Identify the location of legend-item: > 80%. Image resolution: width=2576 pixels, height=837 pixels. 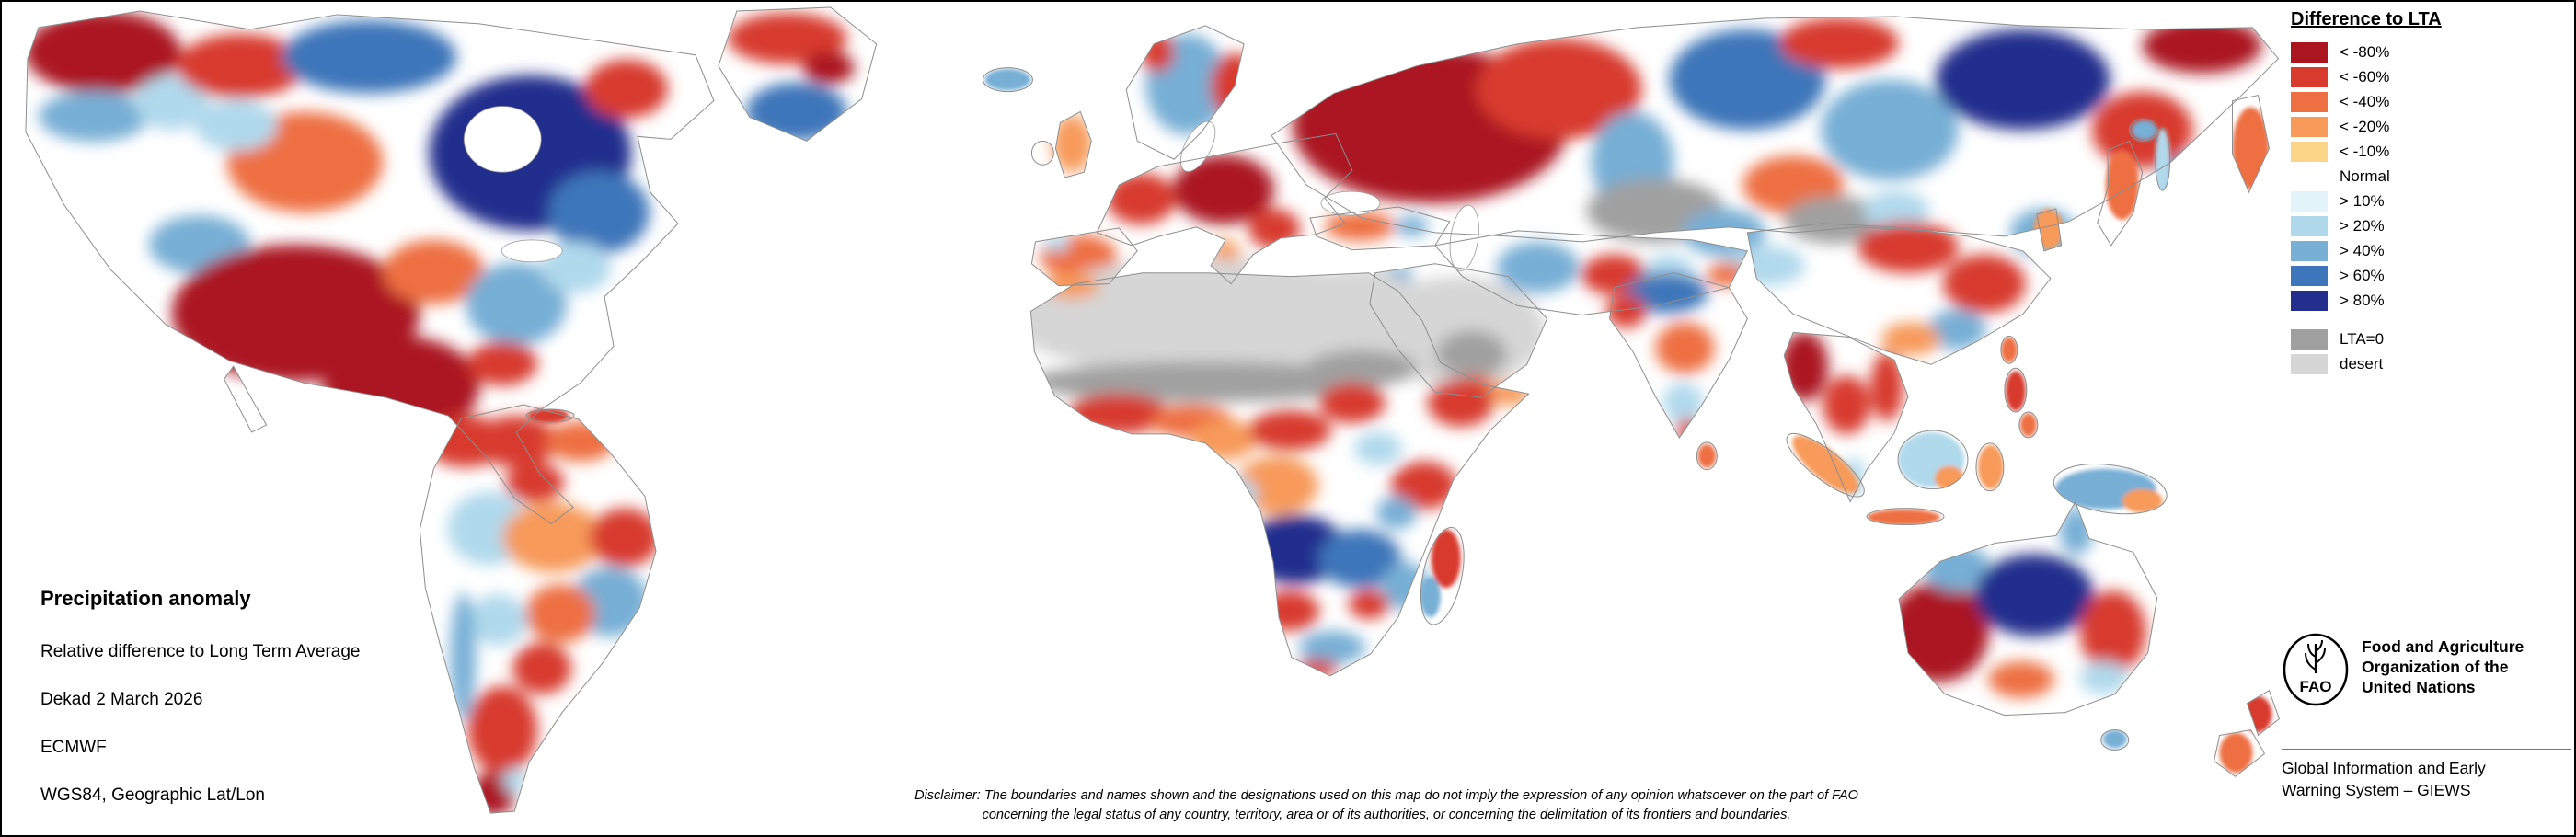
(2429, 301).